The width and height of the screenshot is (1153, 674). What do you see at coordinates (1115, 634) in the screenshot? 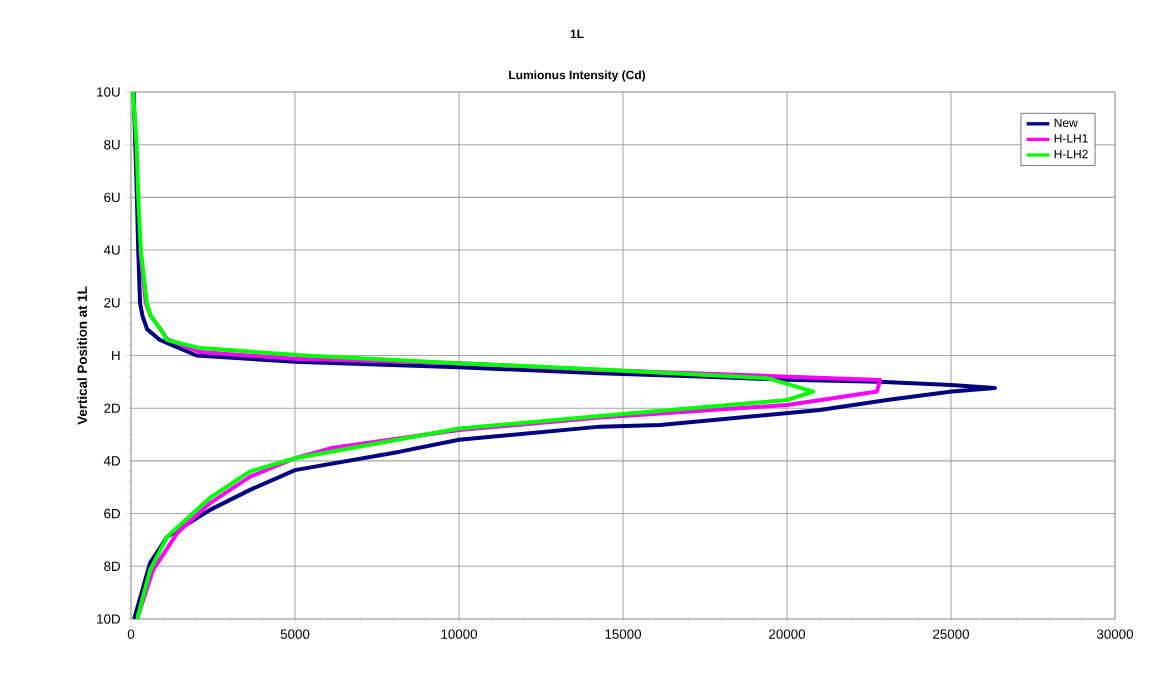
I see `x-tick-label: 30000` at bounding box center [1115, 634].